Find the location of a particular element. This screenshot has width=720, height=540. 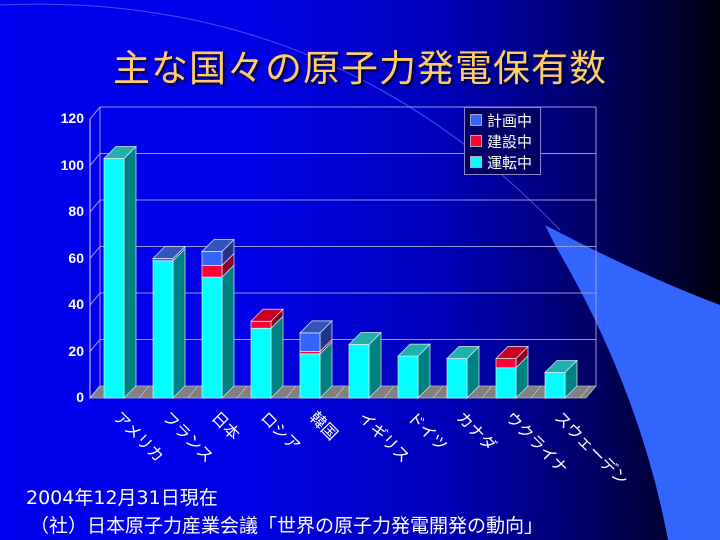

decorative-light-band is located at coordinates (632, 382).